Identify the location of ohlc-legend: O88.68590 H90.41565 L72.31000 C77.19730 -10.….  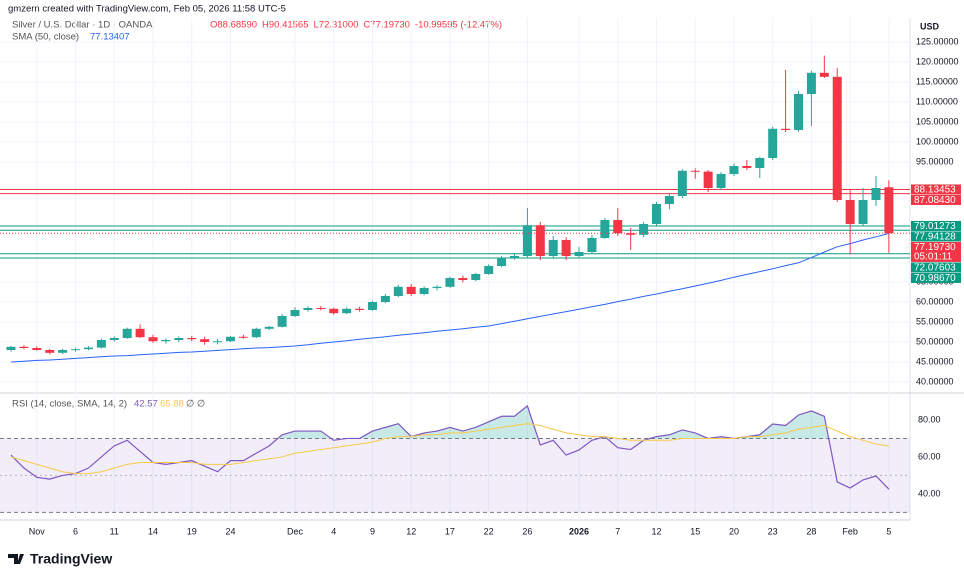
(356, 25).